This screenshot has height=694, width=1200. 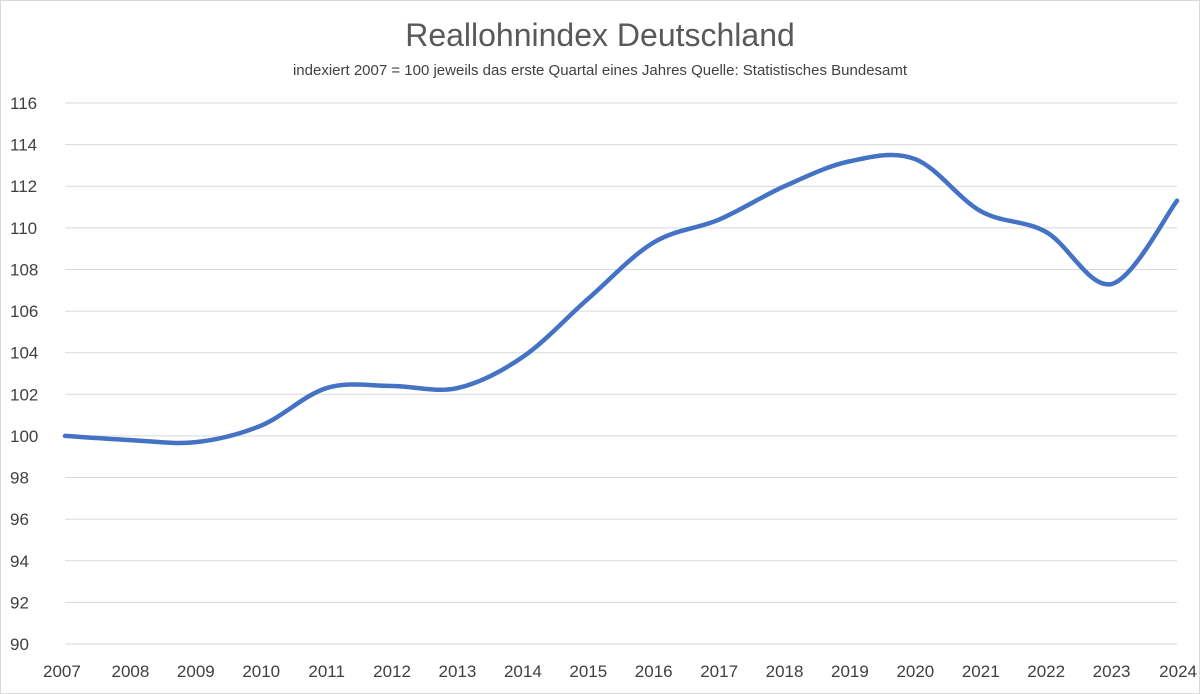 What do you see at coordinates (785, 671) in the screenshot?
I see `x-tick-label: 2018` at bounding box center [785, 671].